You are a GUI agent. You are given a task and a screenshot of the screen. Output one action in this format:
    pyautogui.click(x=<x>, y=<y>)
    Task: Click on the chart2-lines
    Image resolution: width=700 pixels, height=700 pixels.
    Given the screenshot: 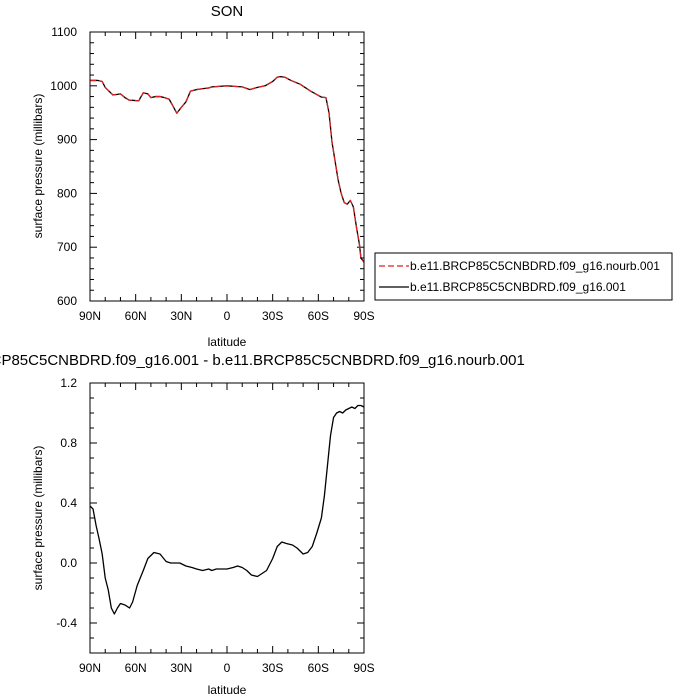 What is the action you would take?
    pyautogui.click(x=227, y=509)
    